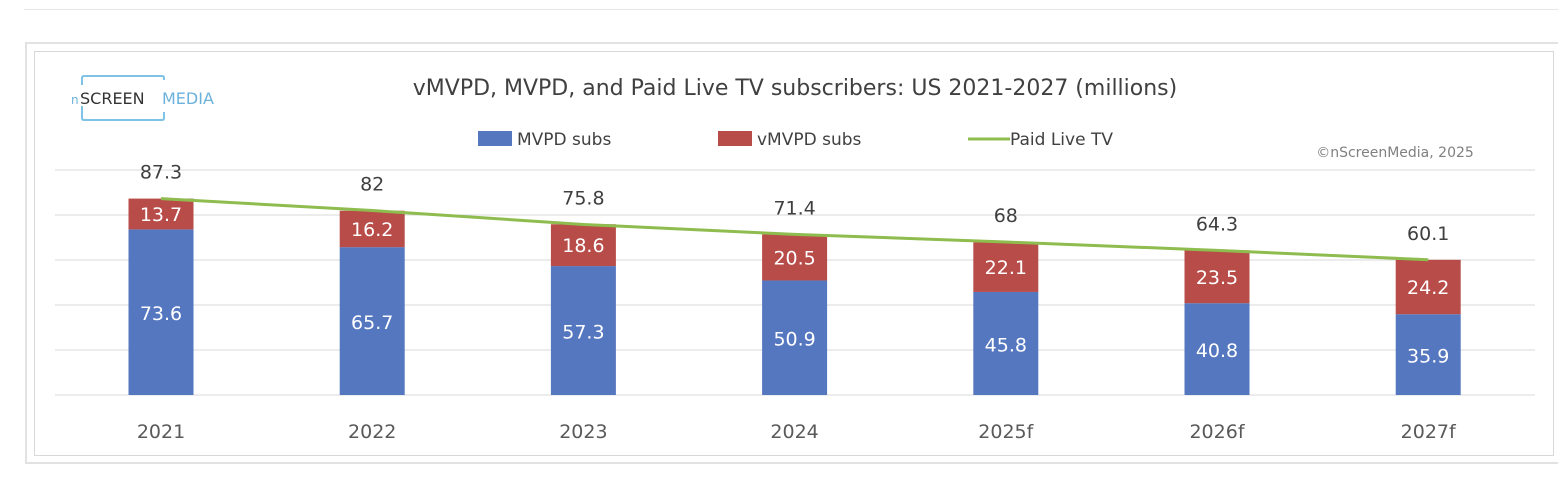 This screenshot has width=1558, height=494. I want to click on data-label-vmvpd: 23.5, so click(1217, 278).